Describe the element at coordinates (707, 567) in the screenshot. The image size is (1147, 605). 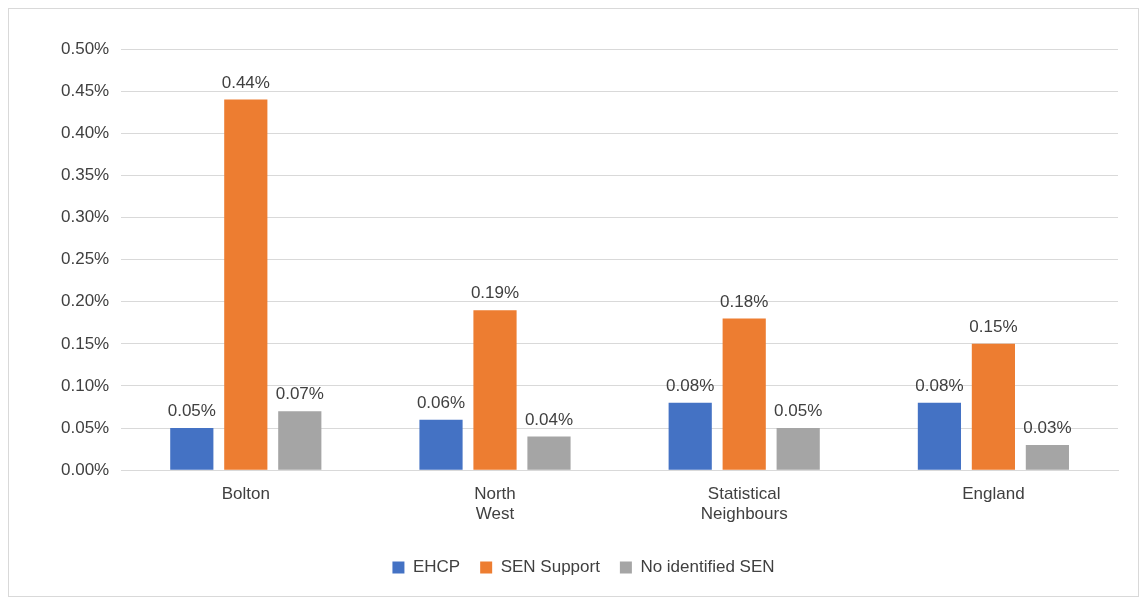
I see `legend-label: No identified SEN` at that location.